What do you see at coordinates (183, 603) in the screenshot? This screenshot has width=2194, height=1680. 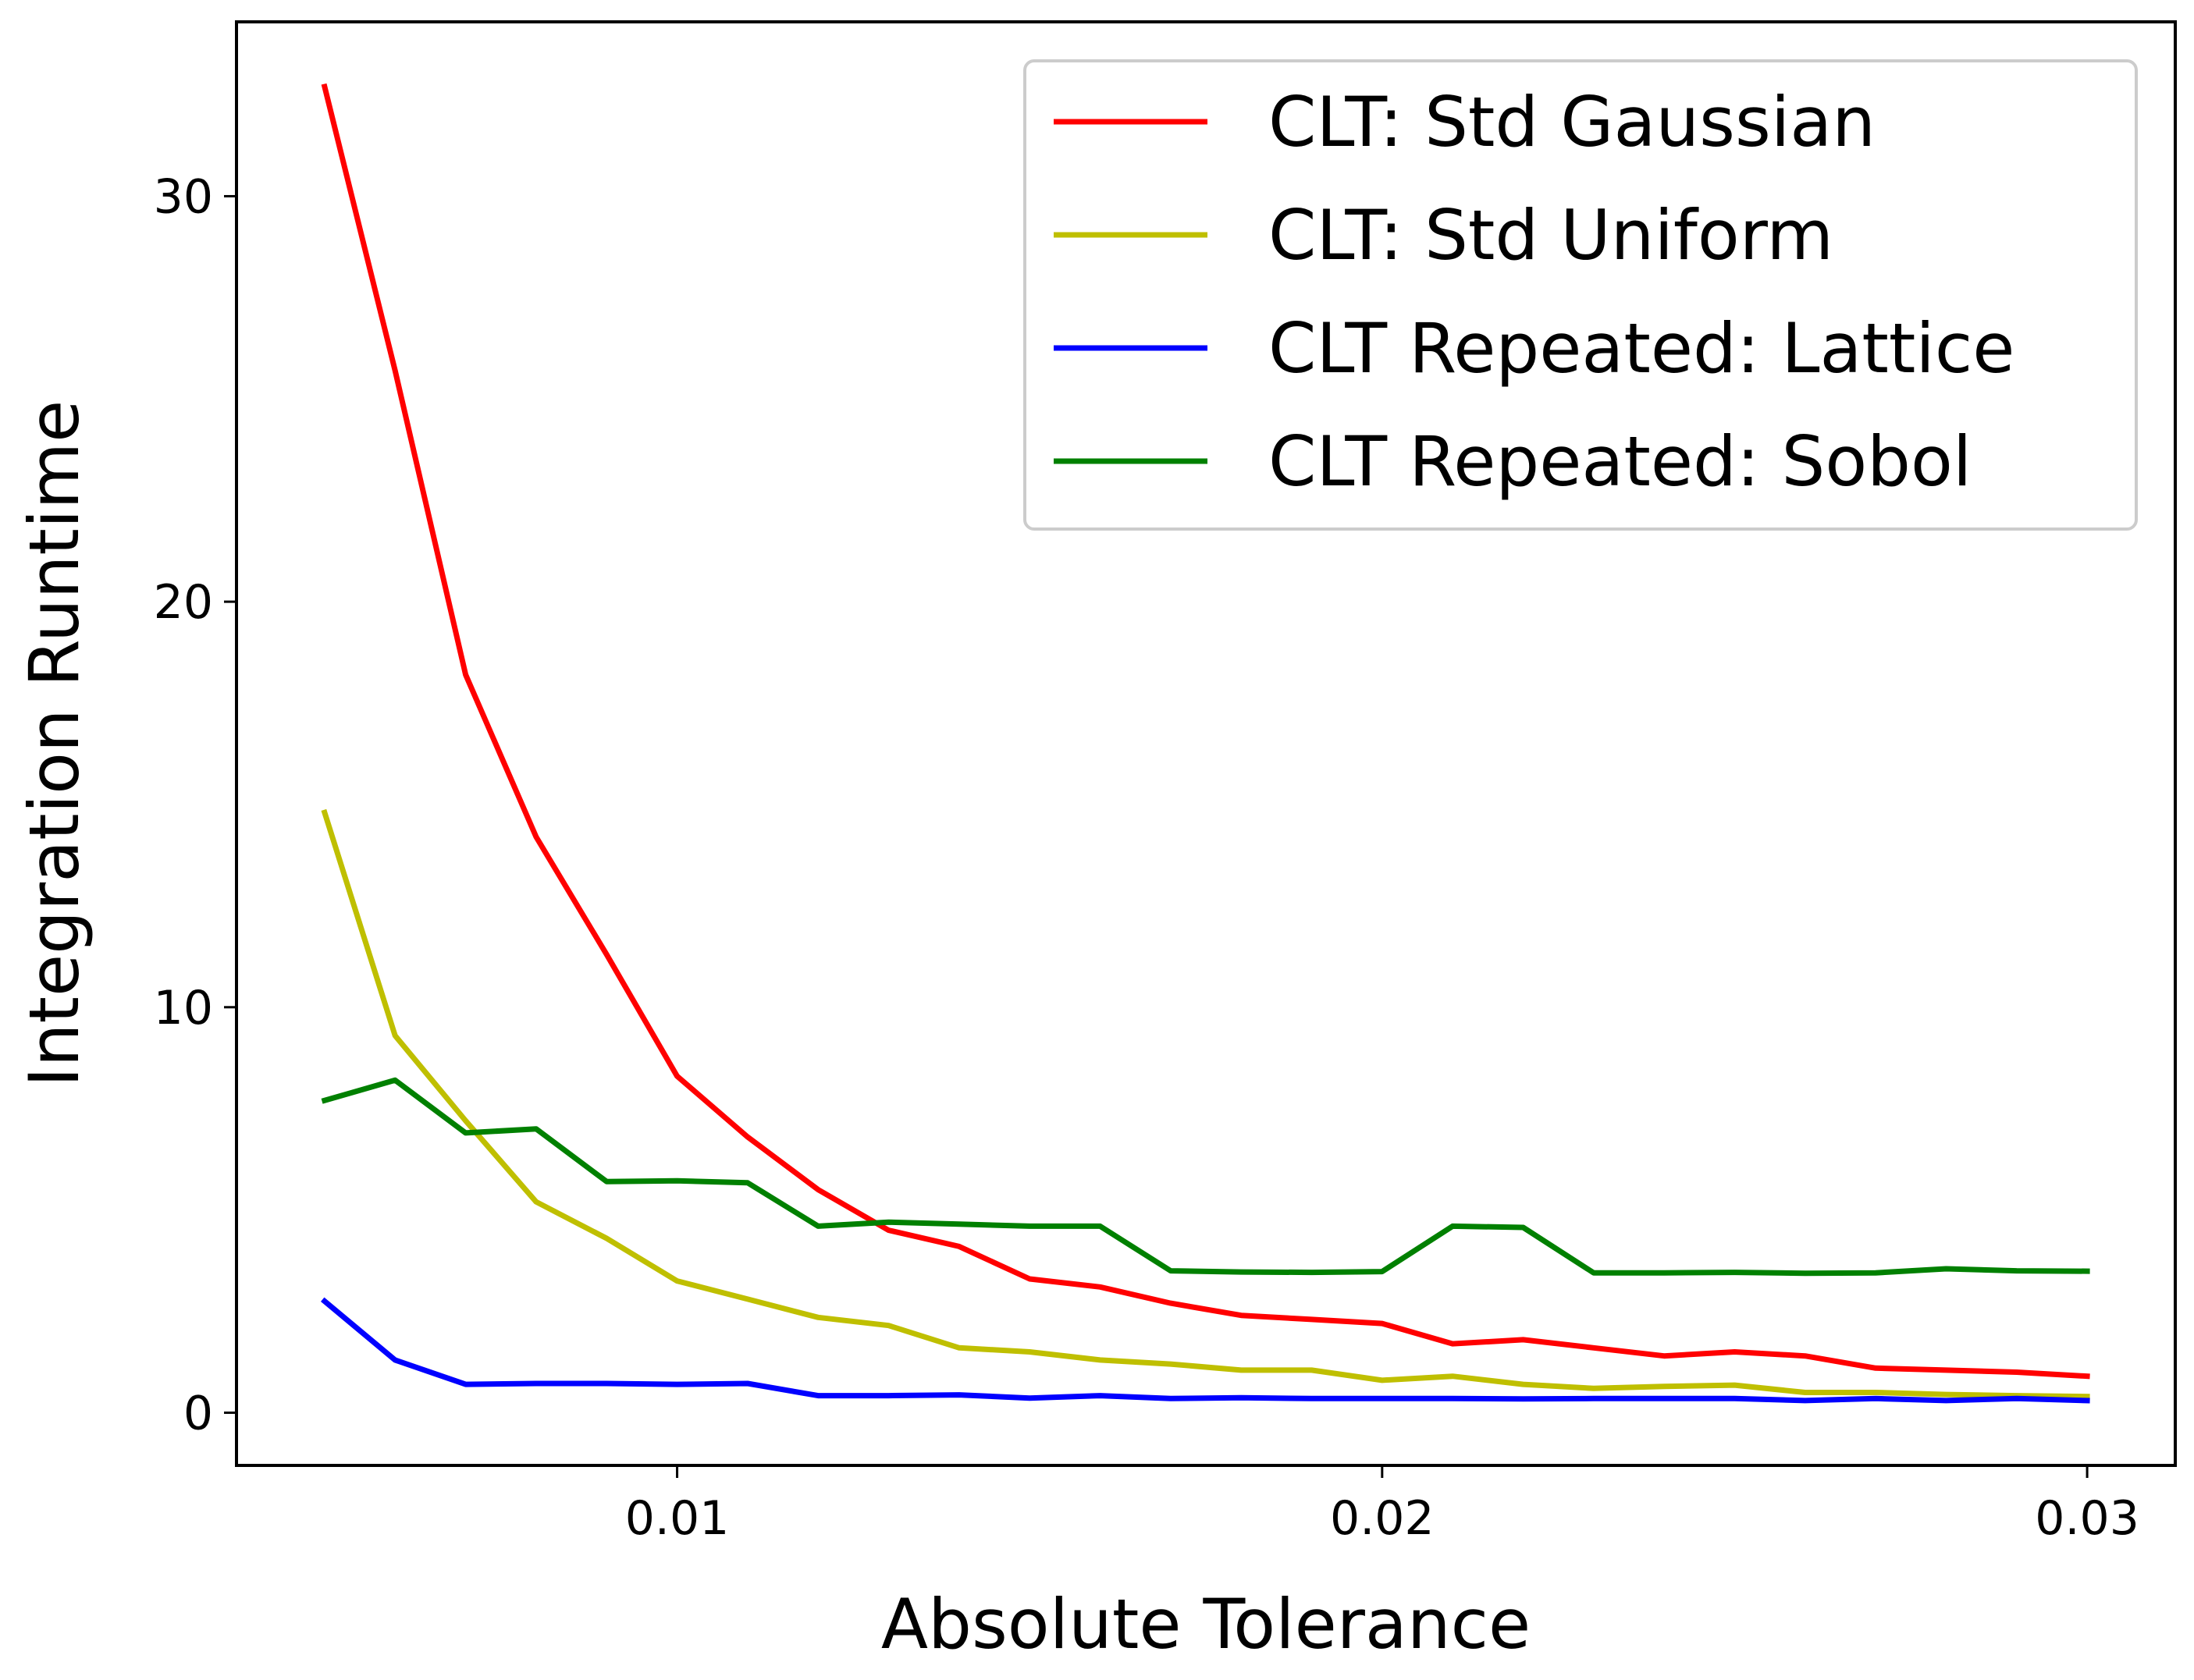 I see `y-tick-label: 20` at bounding box center [183, 603].